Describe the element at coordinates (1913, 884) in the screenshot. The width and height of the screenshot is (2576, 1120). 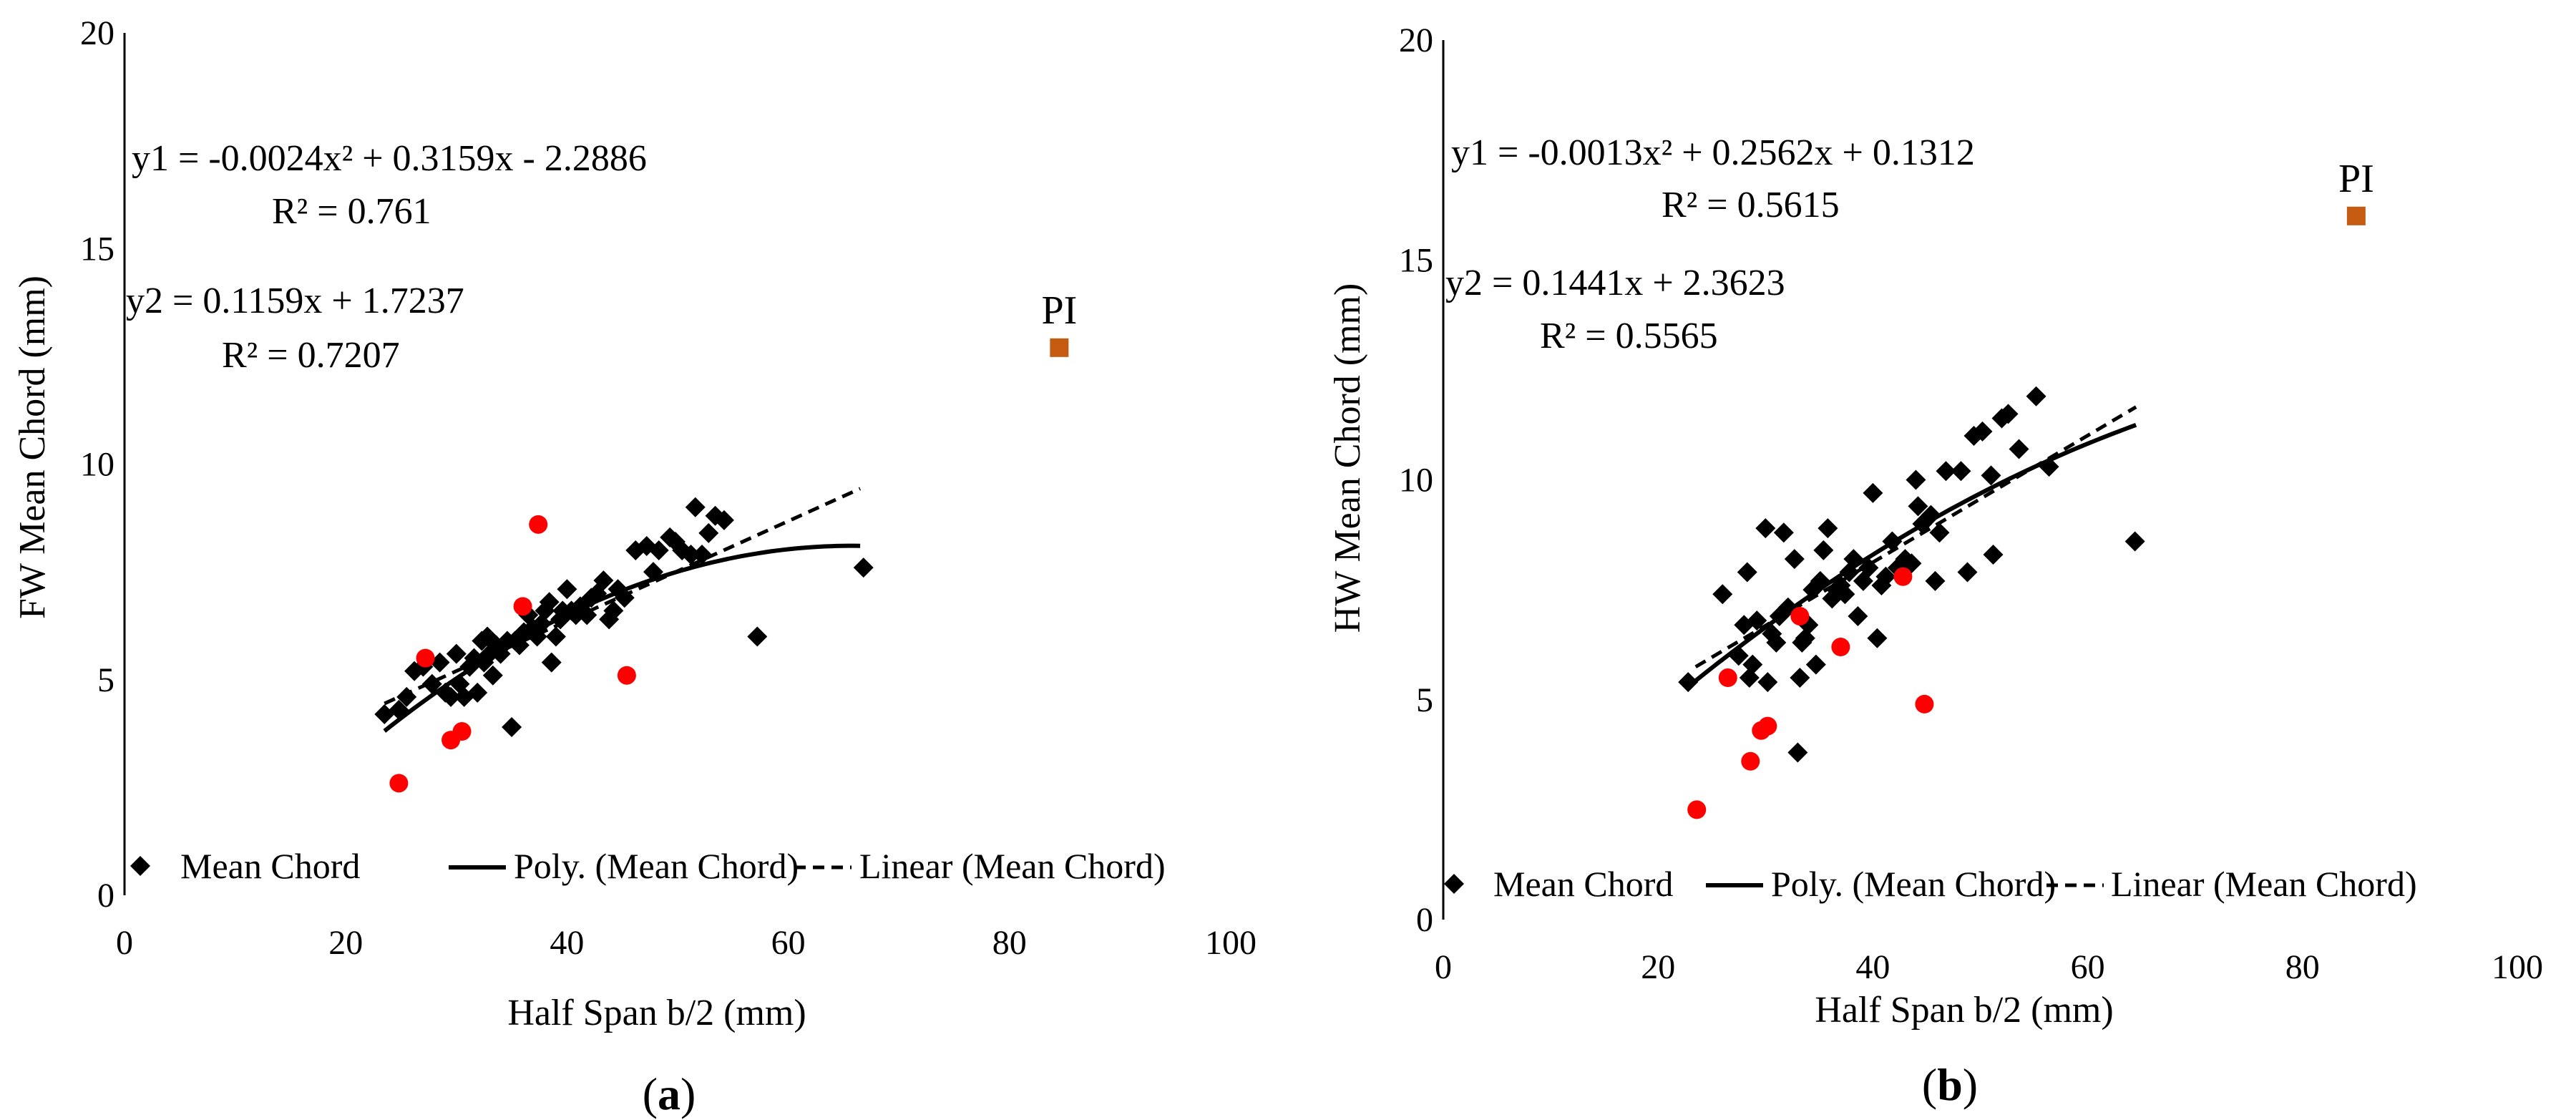
I see `legend-label-poly-b: Poly. (Mean Chord)` at that location.